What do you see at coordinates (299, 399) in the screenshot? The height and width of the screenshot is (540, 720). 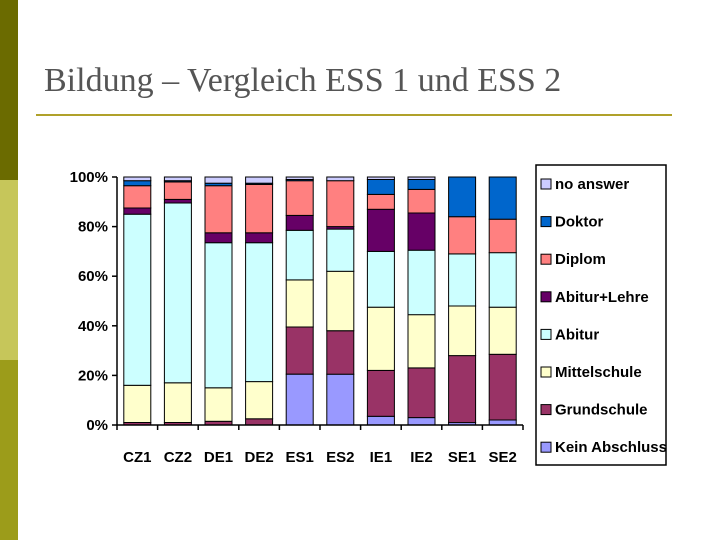 I see `bar-es1-kein-abschluss` at bounding box center [299, 399].